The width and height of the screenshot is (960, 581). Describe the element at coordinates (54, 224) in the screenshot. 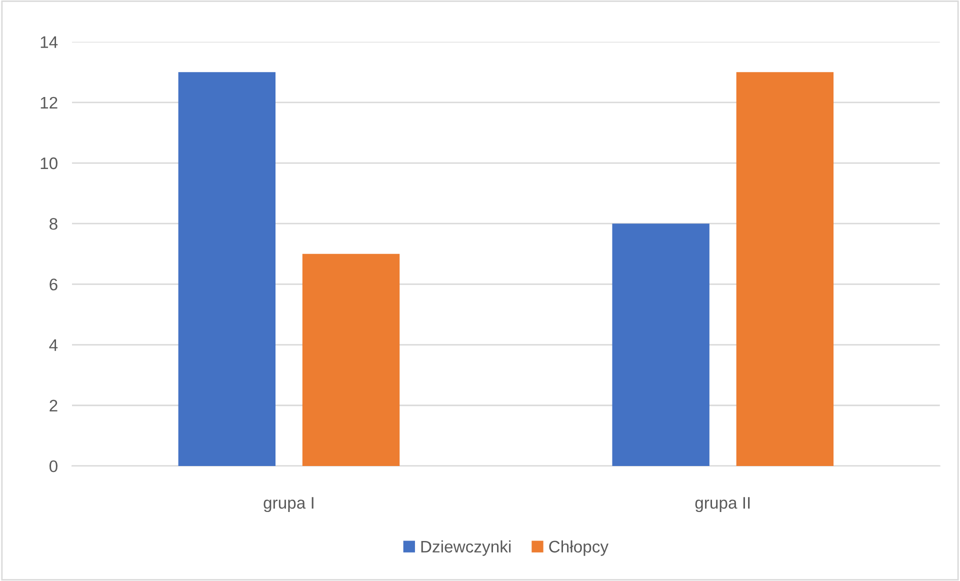

I see `y-tick-label: 8` at that location.